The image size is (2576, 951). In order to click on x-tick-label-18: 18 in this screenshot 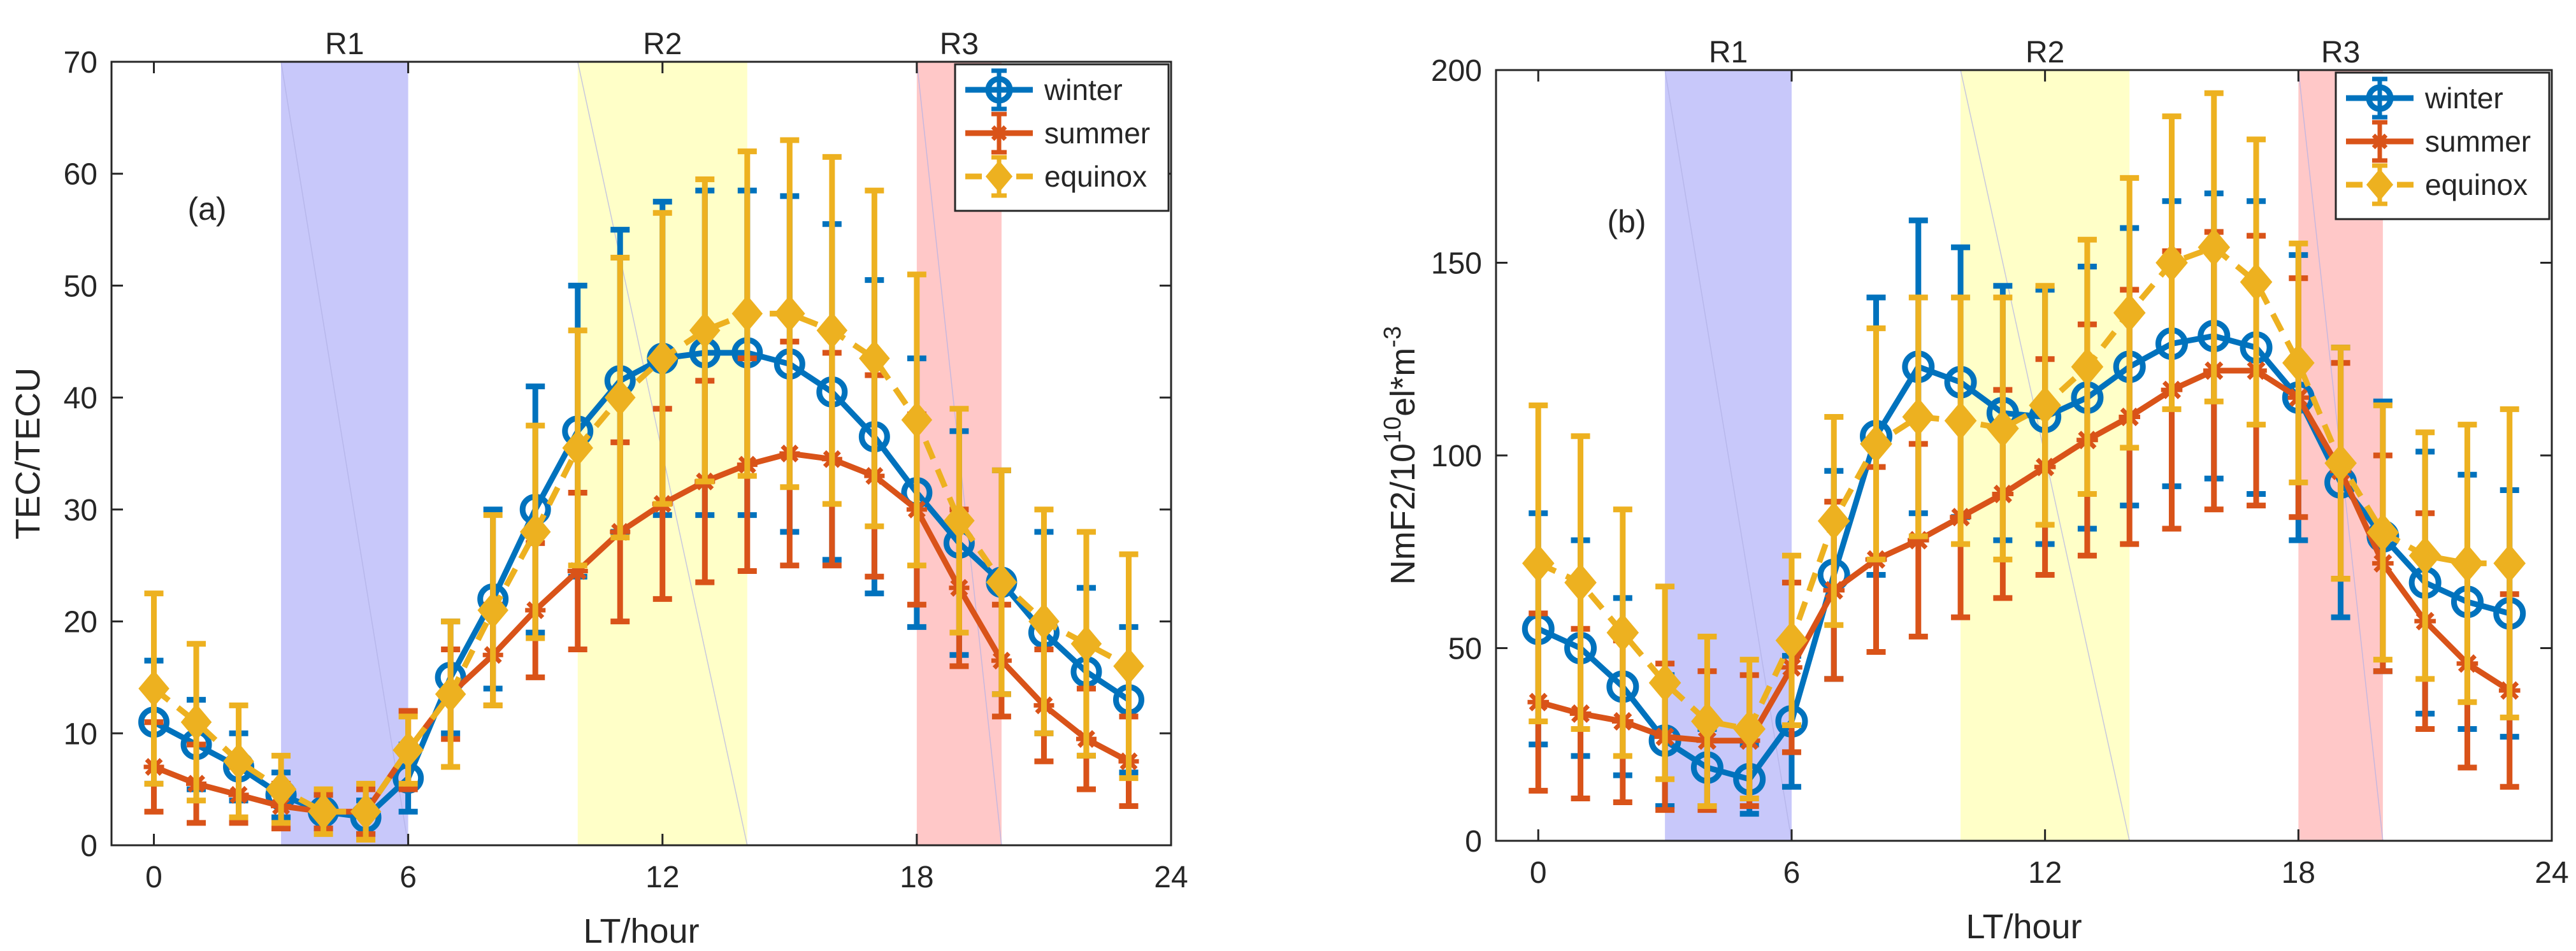, I will do `click(2298, 873)`.